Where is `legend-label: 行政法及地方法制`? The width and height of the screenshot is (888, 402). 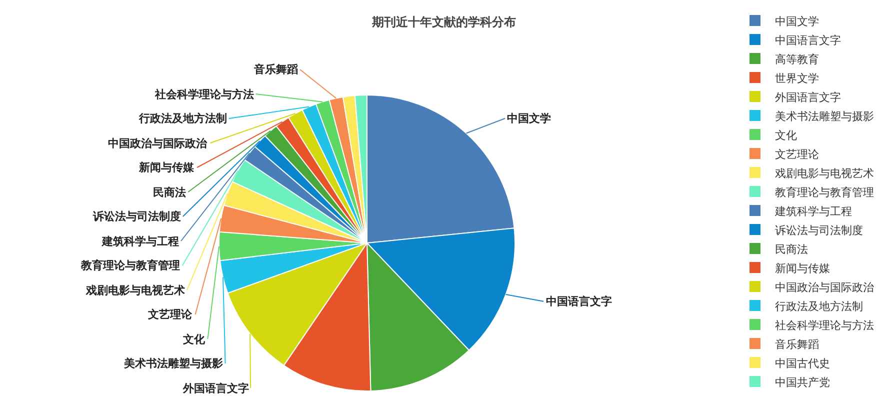
legend-label: 行政法及地方法制 is located at coordinates (819, 306).